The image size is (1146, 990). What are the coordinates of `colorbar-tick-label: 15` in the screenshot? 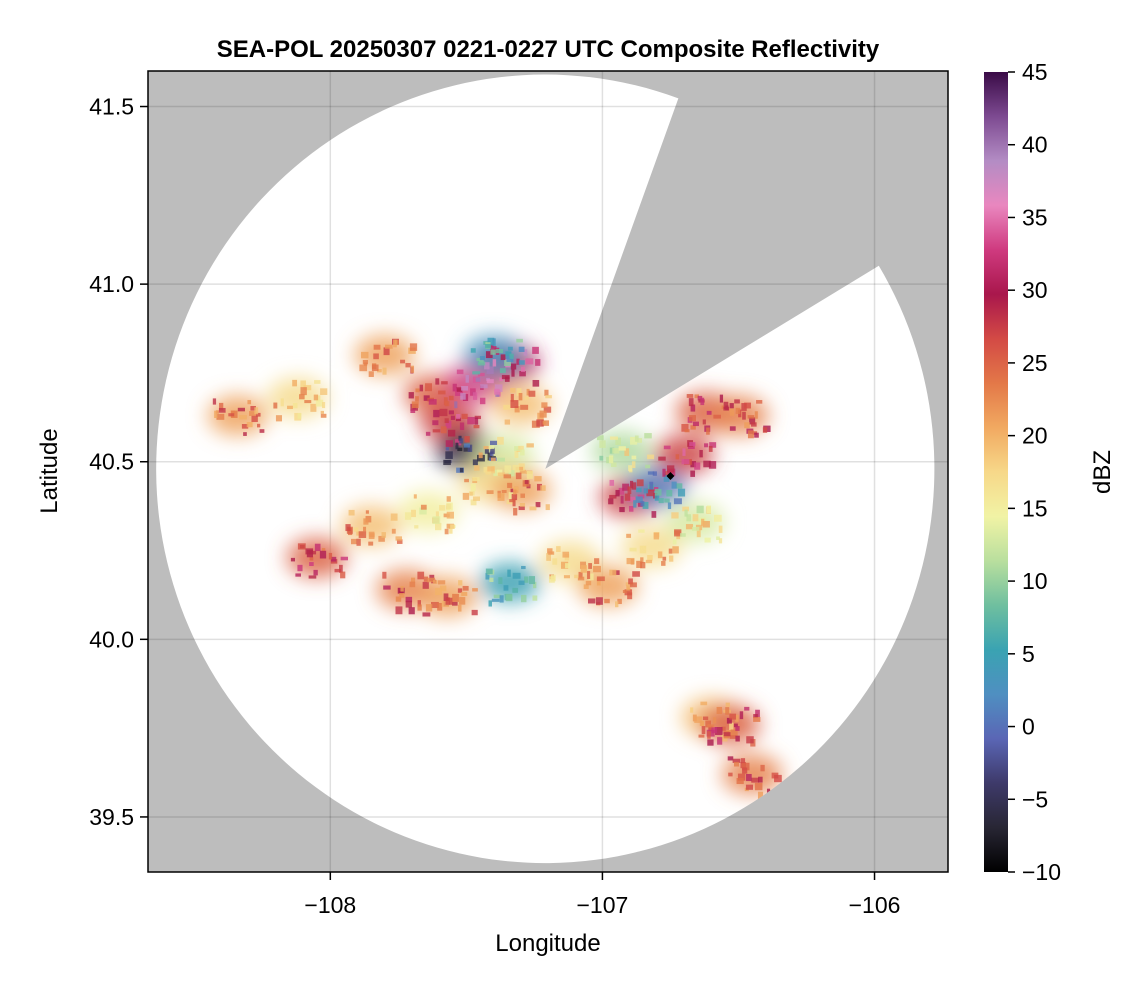 It's located at (1035, 508).